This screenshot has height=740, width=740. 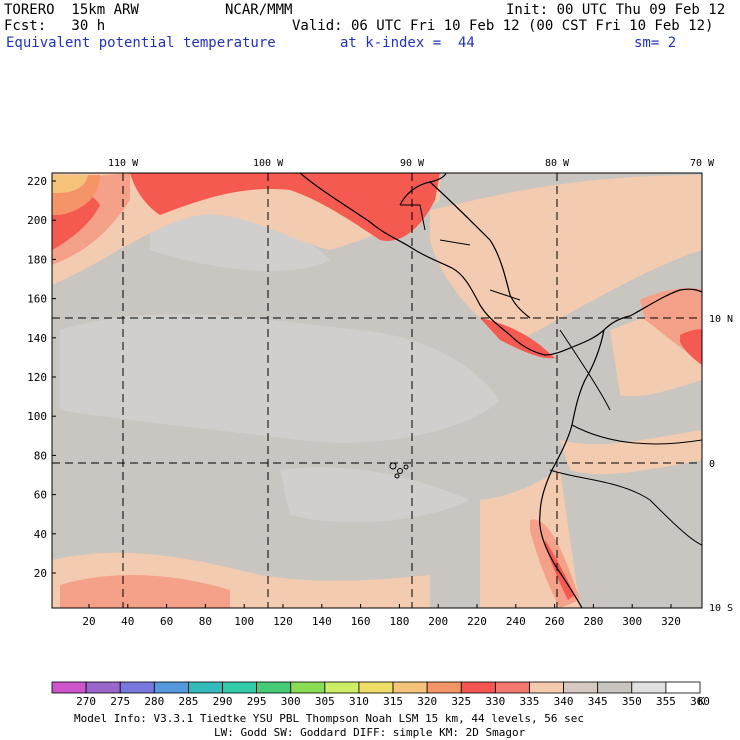 What do you see at coordinates (37, 299) in the screenshot?
I see `y-tick-label: 160` at bounding box center [37, 299].